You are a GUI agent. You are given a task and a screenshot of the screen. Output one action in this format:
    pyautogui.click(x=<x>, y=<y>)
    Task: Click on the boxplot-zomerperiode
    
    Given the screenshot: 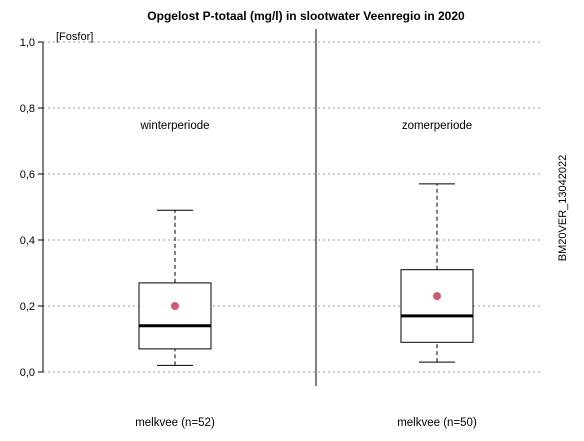 What is the action you would take?
    pyautogui.click(x=437, y=273)
    